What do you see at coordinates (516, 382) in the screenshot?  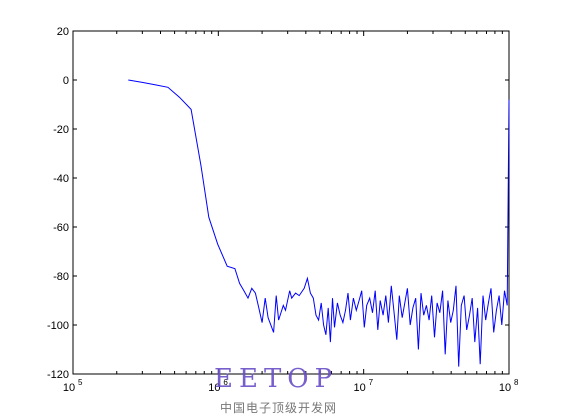 I see `x-tick-label-exponent: 8` at bounding box center [516, 382].